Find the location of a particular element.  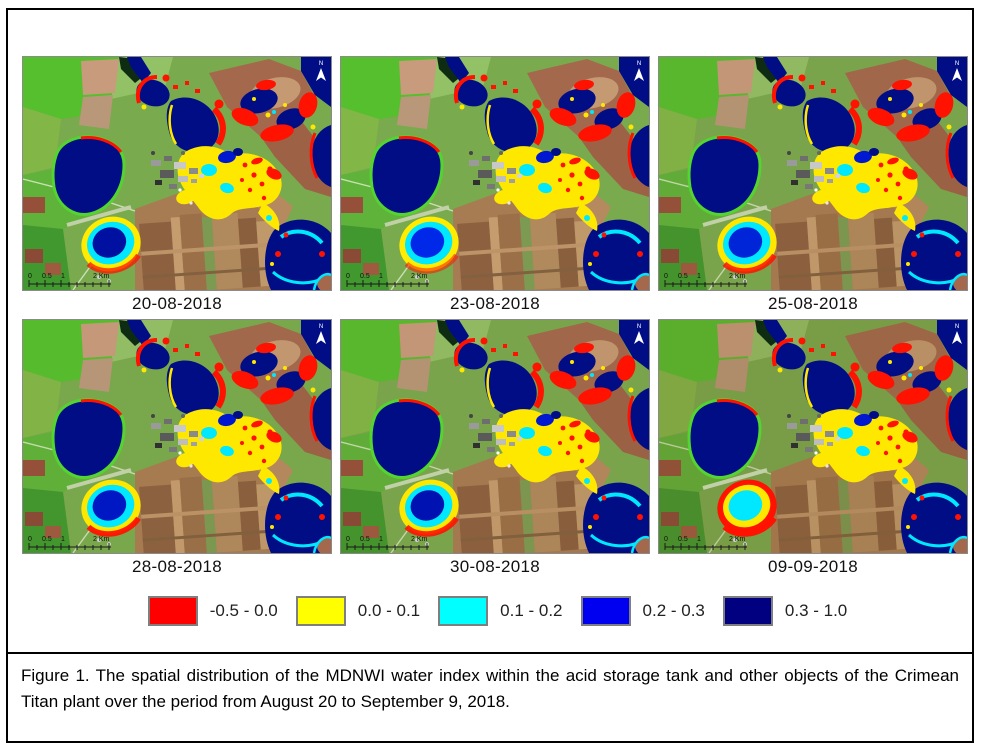

legend-item-5: 0.3 - 1.0 is located at coordinates (785, 611).